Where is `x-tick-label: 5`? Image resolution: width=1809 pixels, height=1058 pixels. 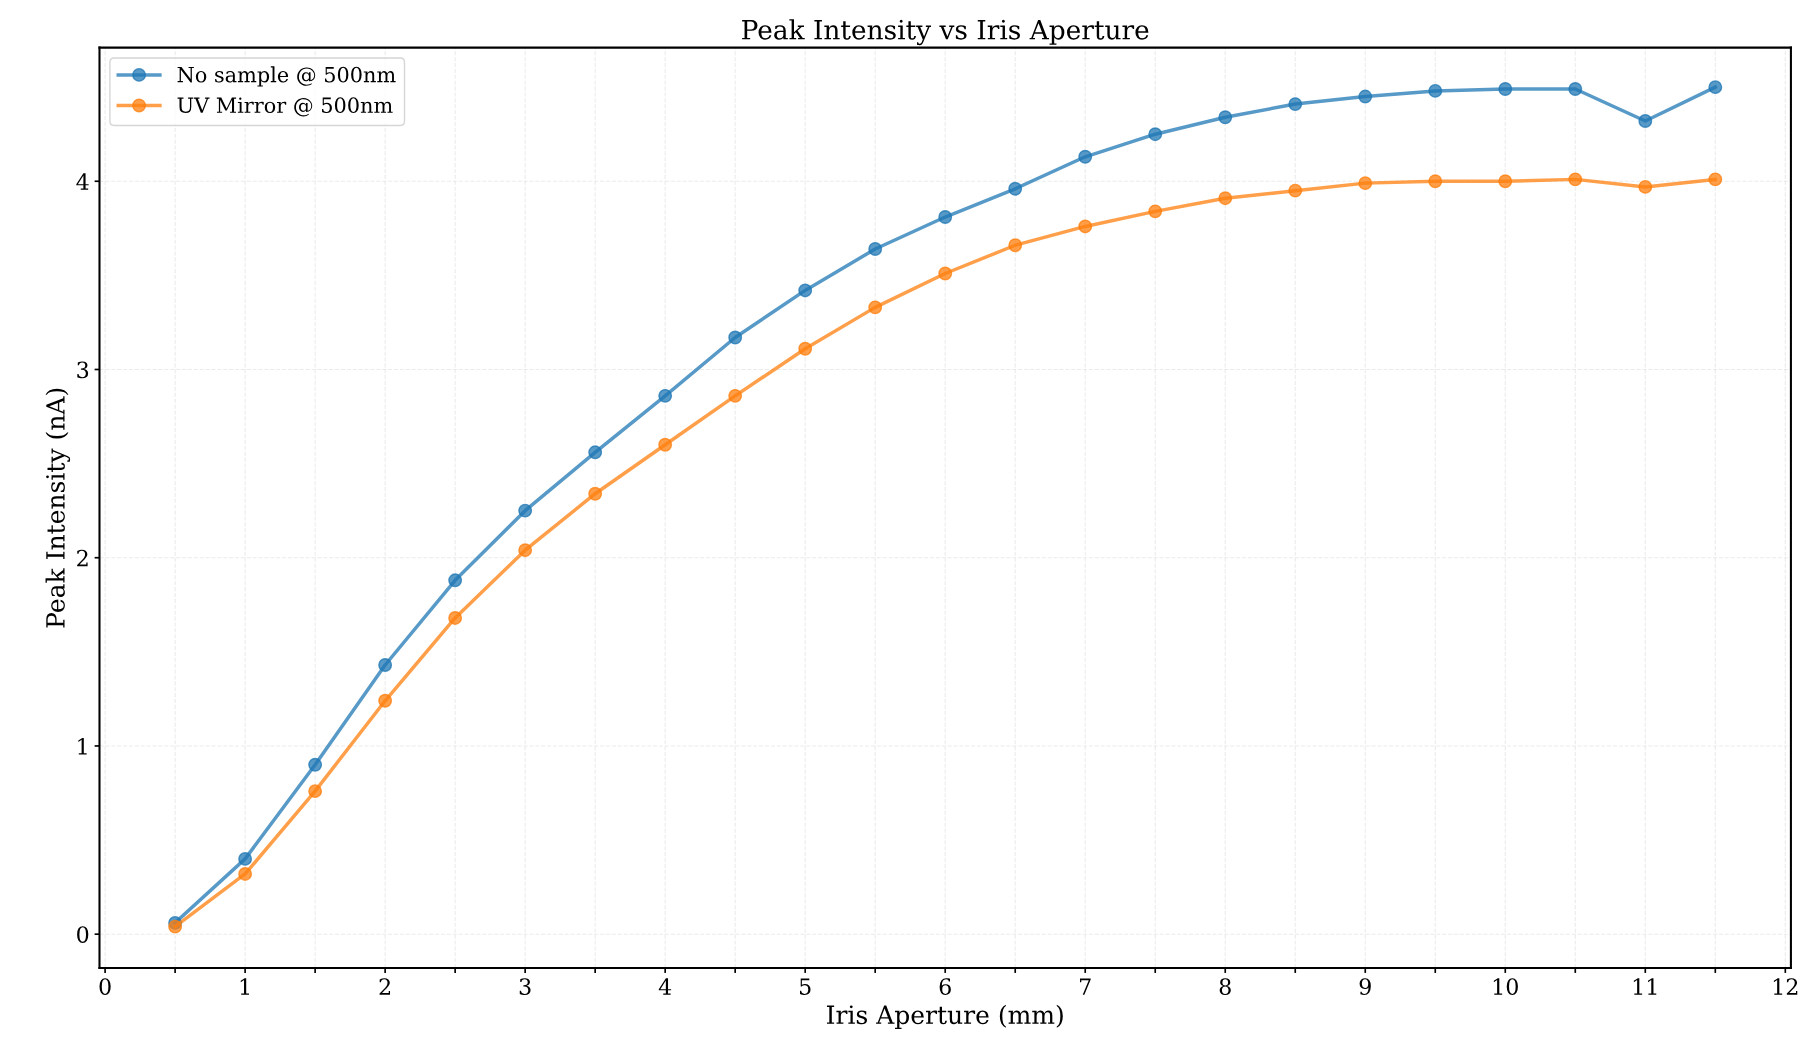
x-tick-label: 5 is located at coordinates (805, 986).